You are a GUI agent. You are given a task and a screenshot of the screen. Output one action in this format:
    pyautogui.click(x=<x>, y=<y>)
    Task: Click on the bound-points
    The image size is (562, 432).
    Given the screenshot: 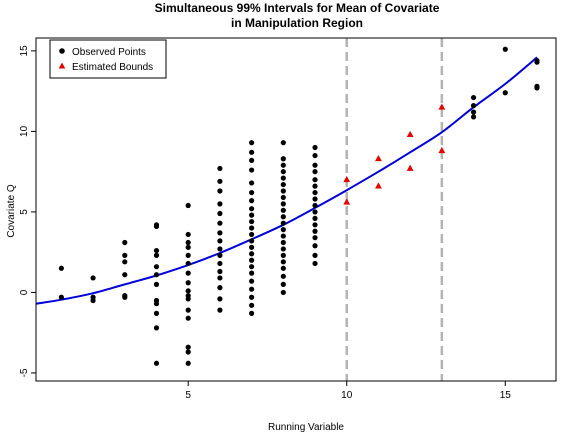 What is the action you would take?
    pyautogui.click(x=394, y=154)
    